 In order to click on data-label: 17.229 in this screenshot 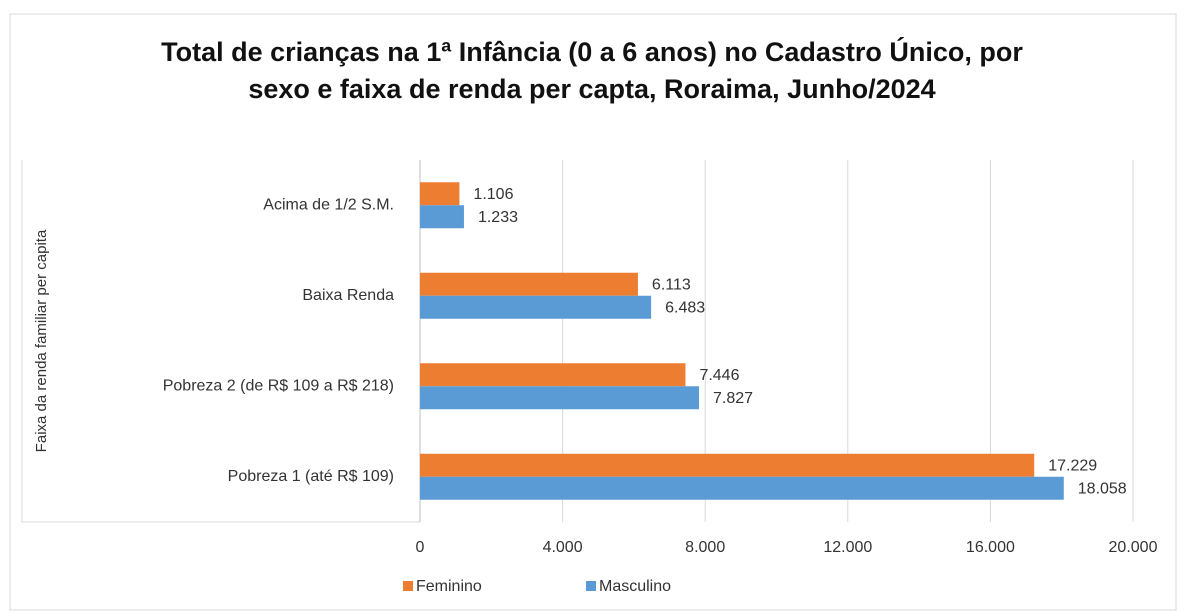, I will do `click(1072, 465)`.